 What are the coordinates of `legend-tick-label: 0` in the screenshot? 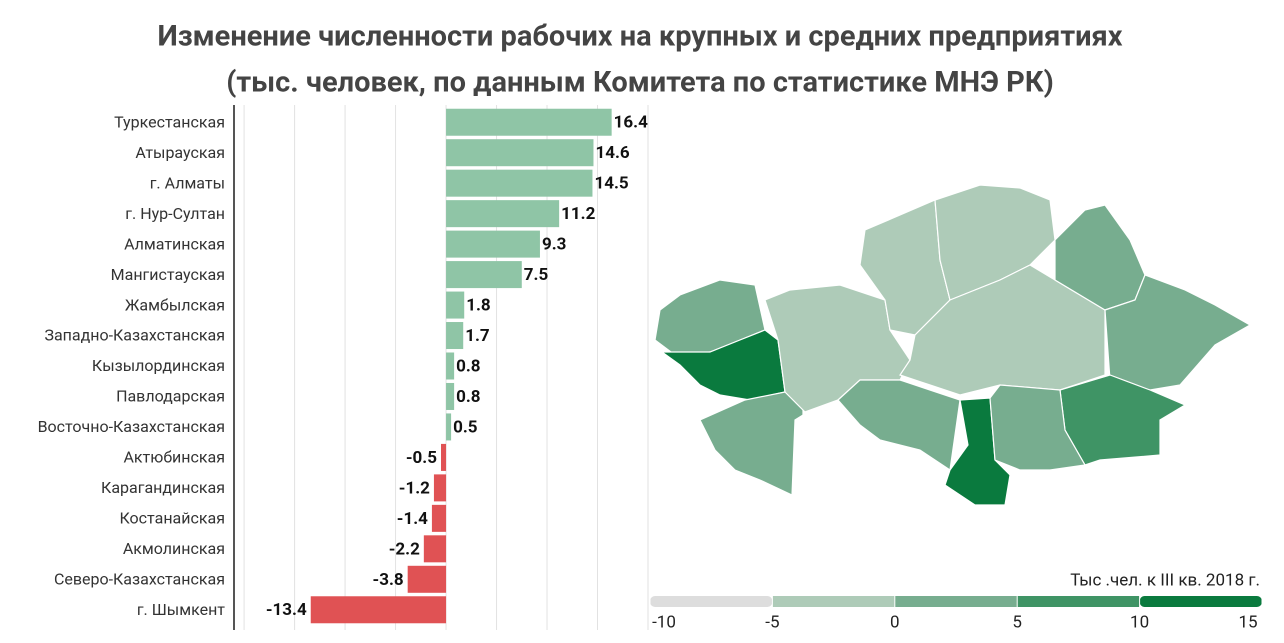 It's located at (895, 622).